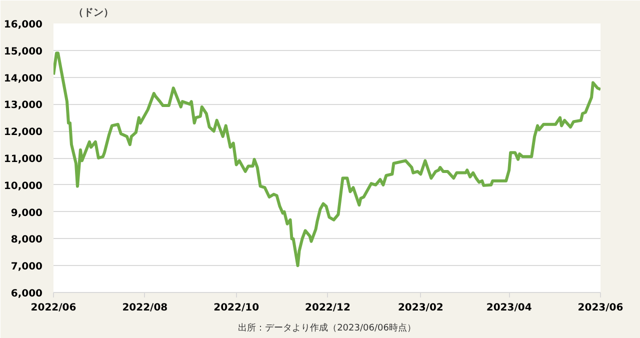 This screenshot has height=338, width=640. Describe the element at coordinates (23, 132) in the screenshot. I see `y-tick-label: 12,000` at that location.